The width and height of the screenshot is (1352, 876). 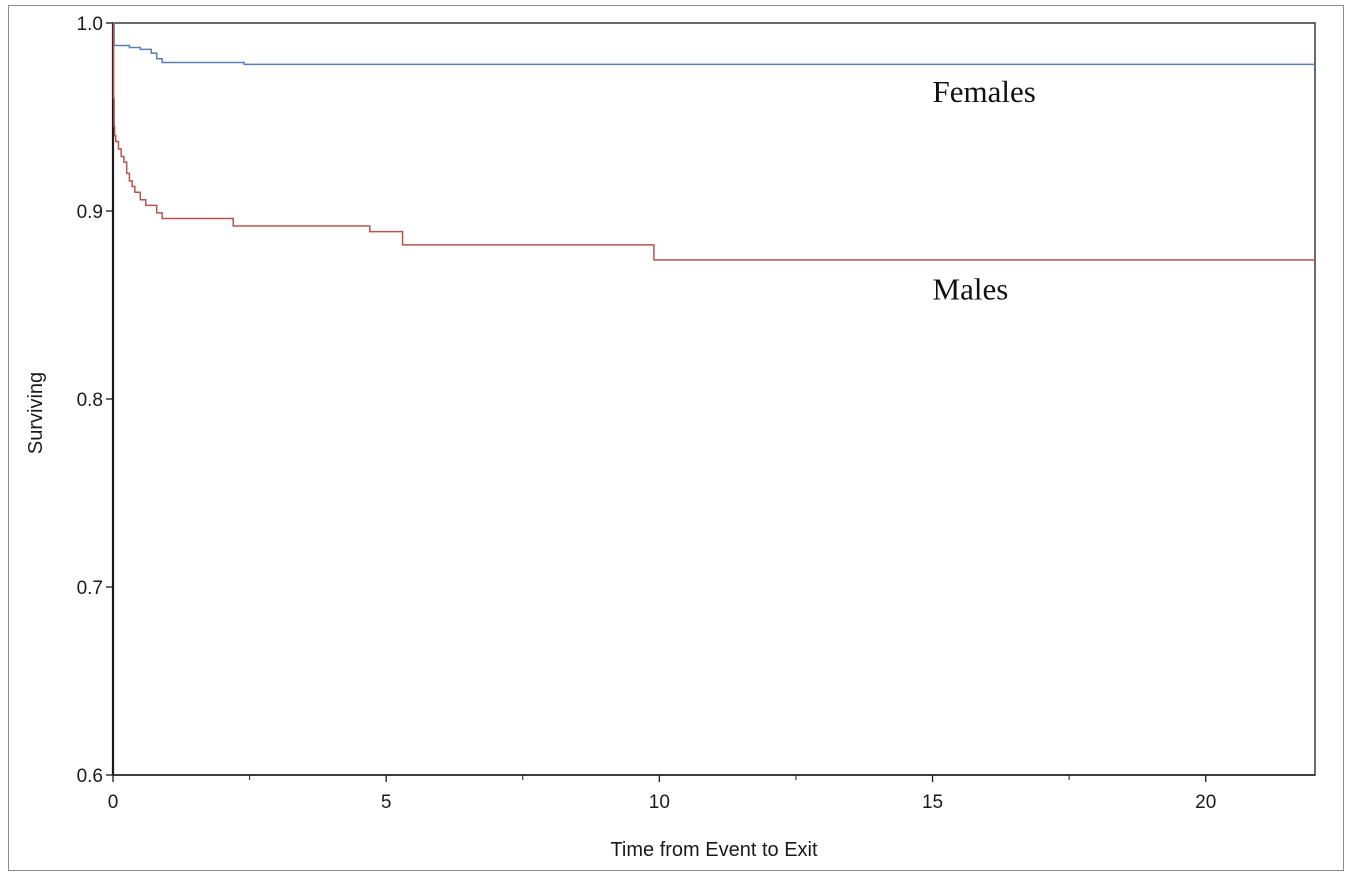 What do you see at coordinates (90, 212) in the screenshot?
I see `y-tick-label: 0.9` at bounding box center [90, 212].